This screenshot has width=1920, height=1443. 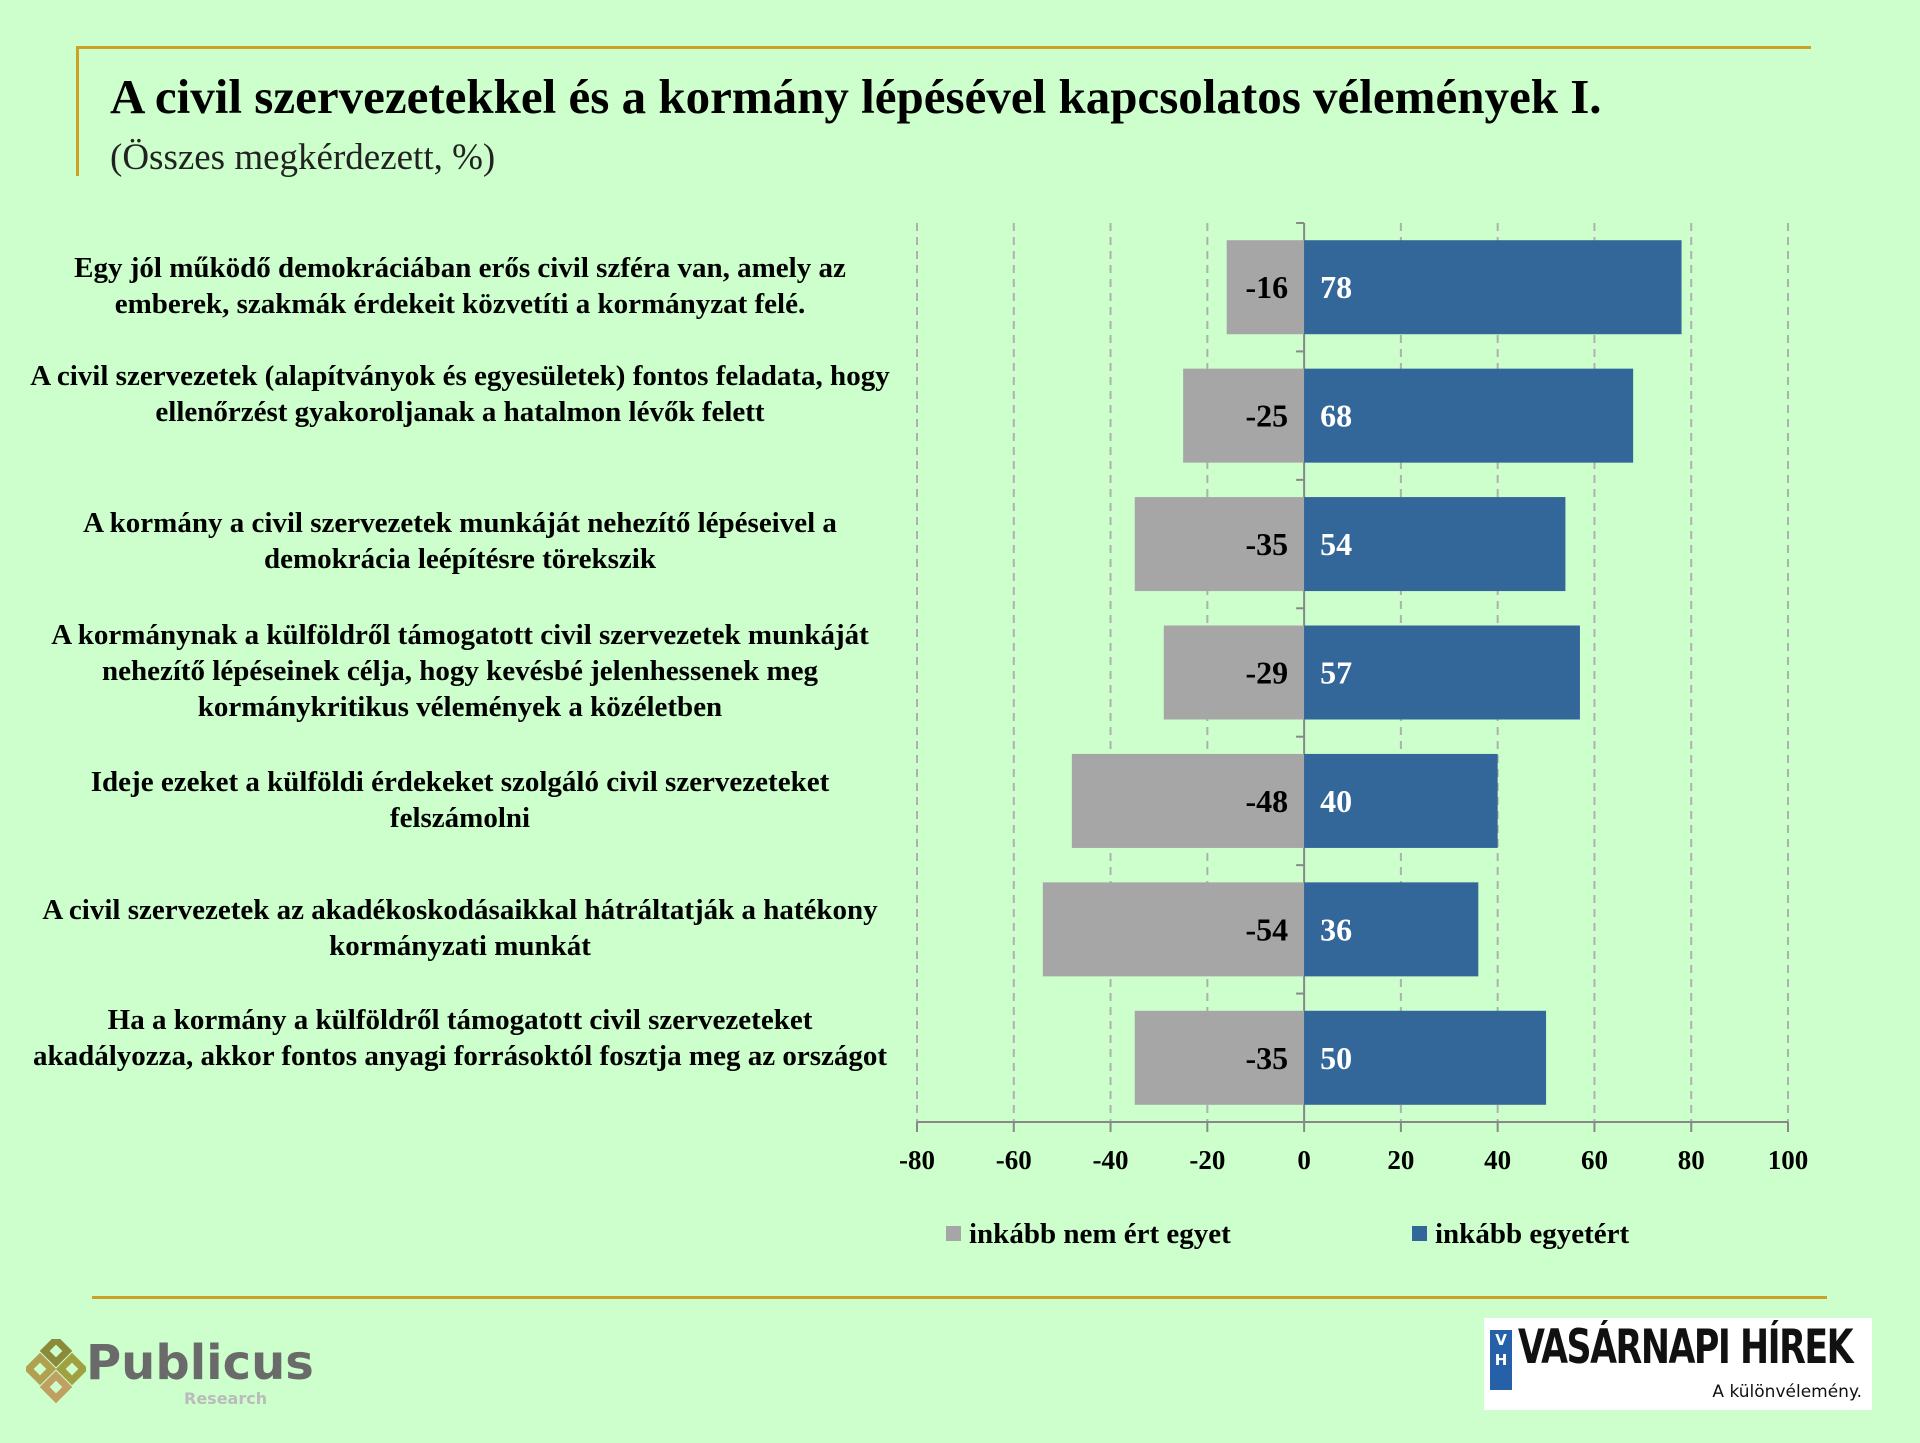 I want to click on chart-subtitle: (Összes megkérdezett, %), so click(x=303, y=157).